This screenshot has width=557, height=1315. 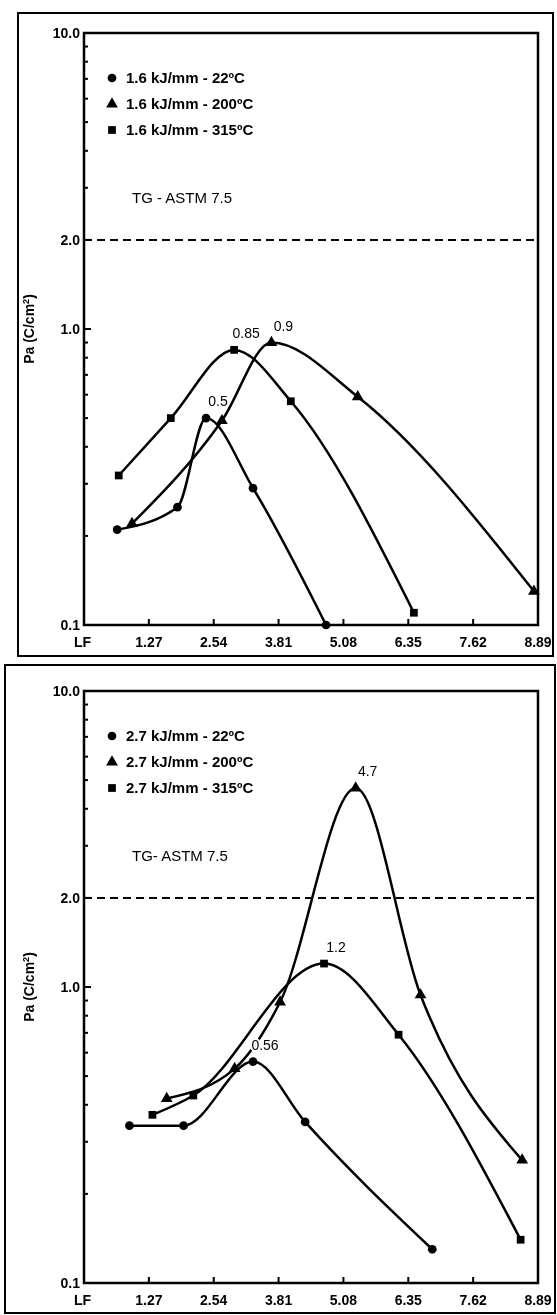 What do you see at coordinates (190, 762) in the screenshot?
I see `legend-label: 2.7 kJ/mm - 200ºC` at bounding box center [190, 762].